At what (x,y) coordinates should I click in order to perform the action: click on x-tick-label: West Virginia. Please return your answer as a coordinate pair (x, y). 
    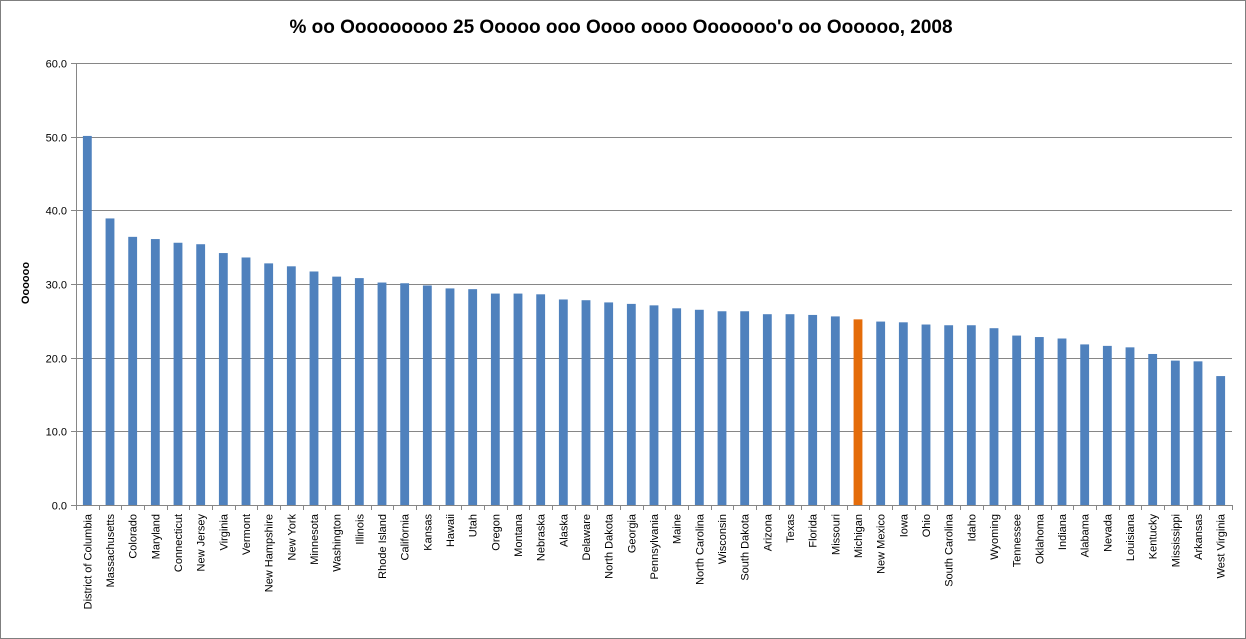
    Looking at the image, I should click on (1222, 545).